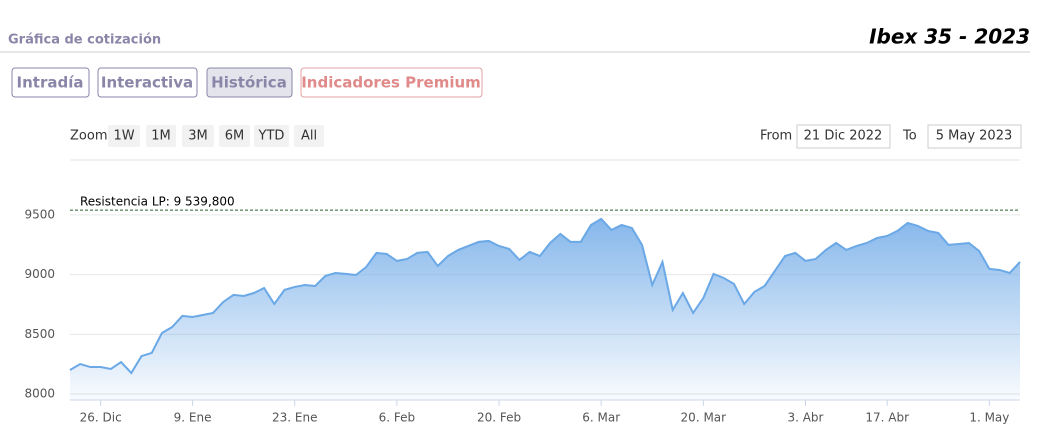 The image size is (1041, 441). What do you see at coordinates (294, 418) in the screenshot?
I see `x-tick-label: 23. Ene` at bounding box center [294, 418].